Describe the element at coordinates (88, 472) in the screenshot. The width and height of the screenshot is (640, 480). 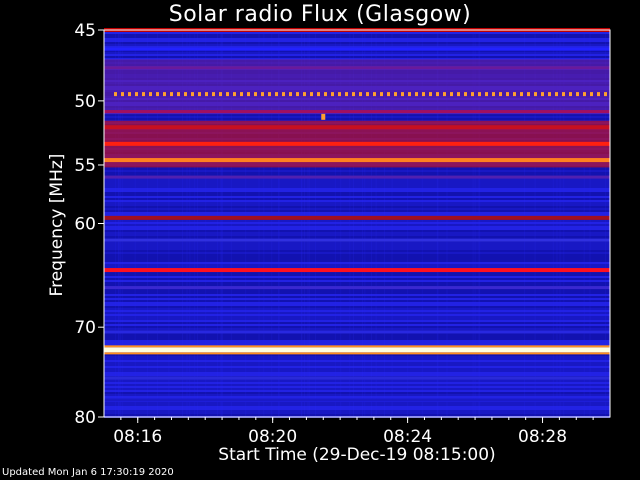
I see `updated-timestamp: Updated Mon Jan 6 17:30:19 2020` at that location.